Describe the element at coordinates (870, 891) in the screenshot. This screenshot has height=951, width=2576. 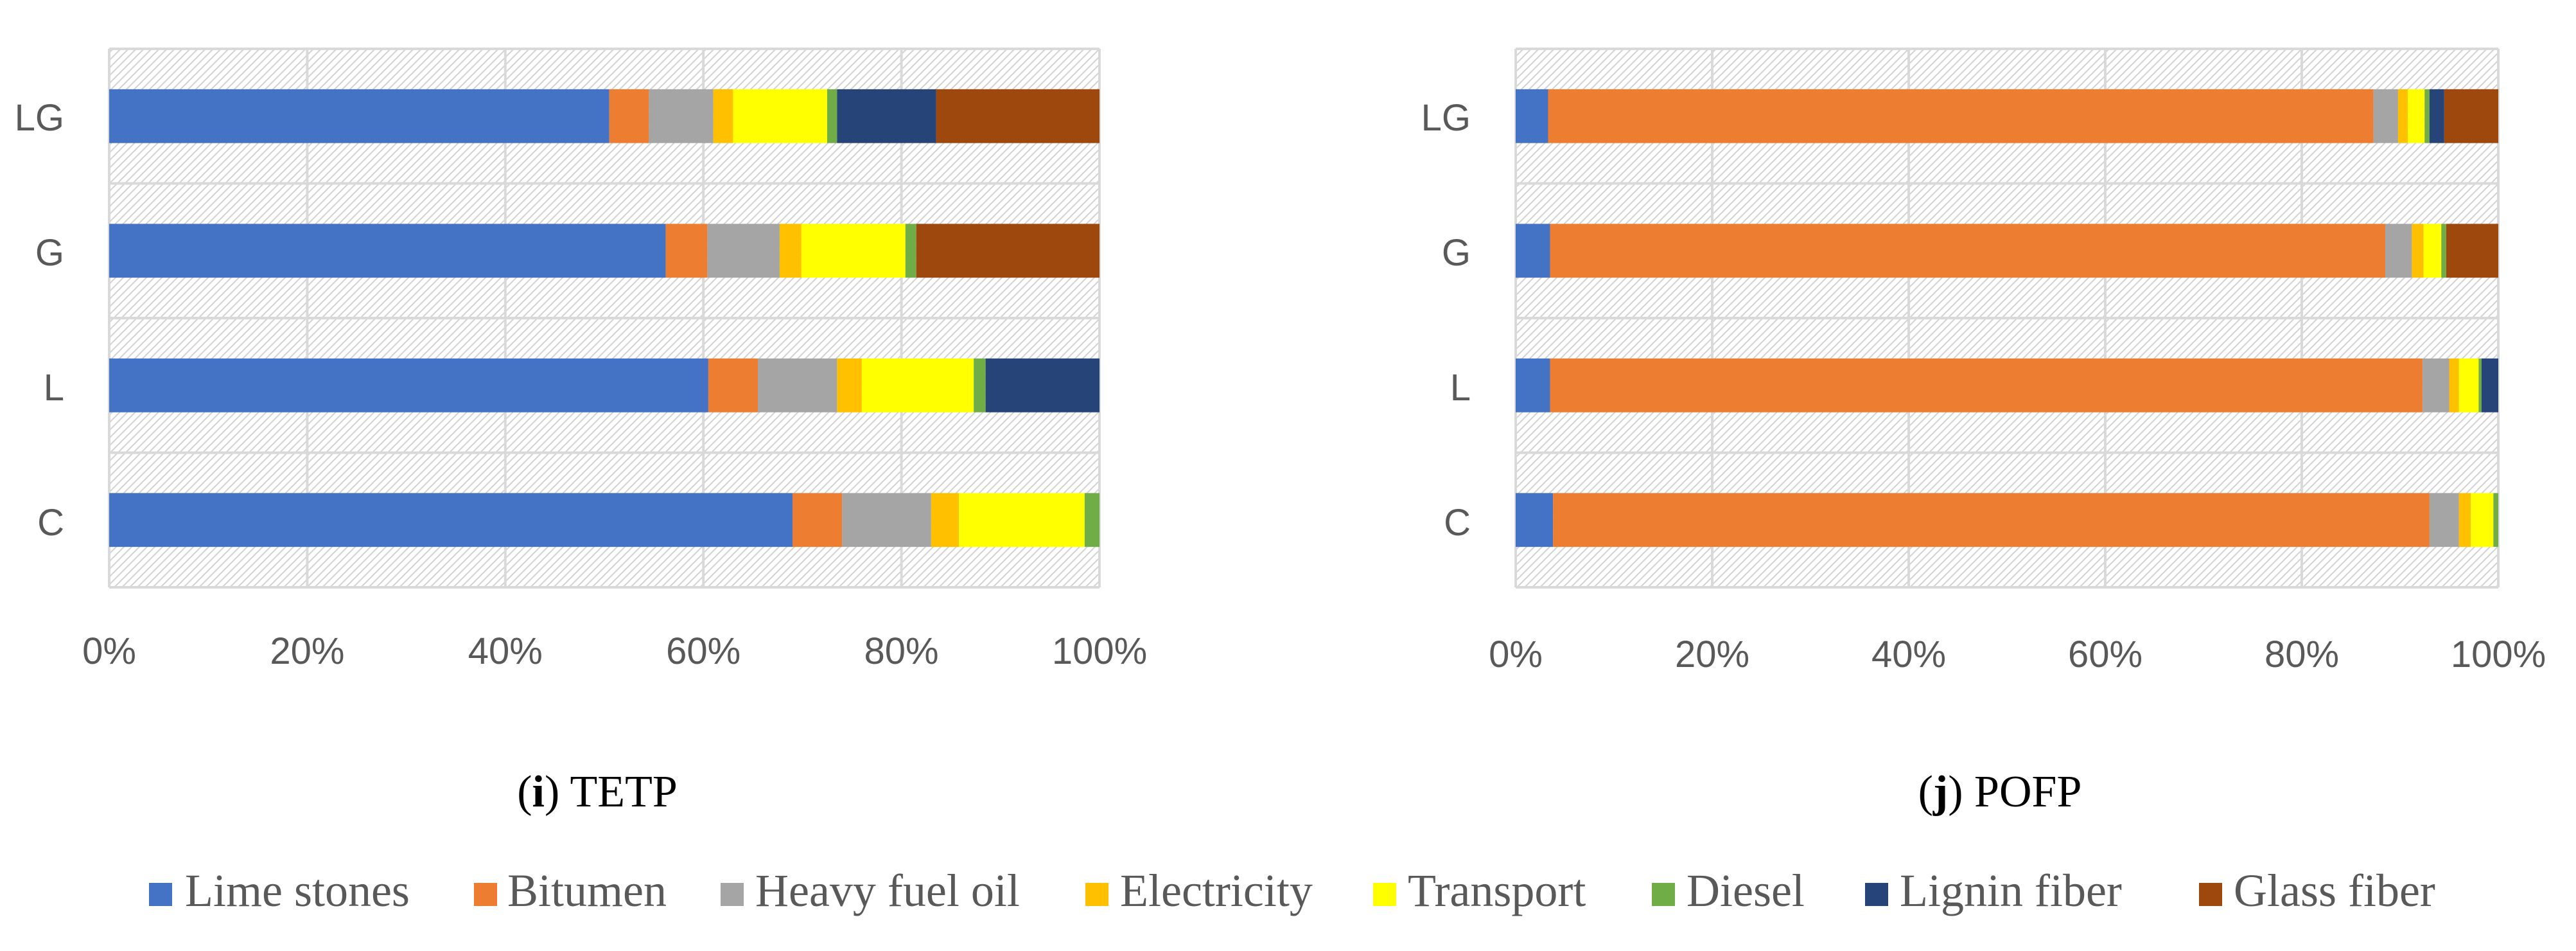
I see `legend-item-heavy-fuel-oil: Heavy fuel oil` at that location.